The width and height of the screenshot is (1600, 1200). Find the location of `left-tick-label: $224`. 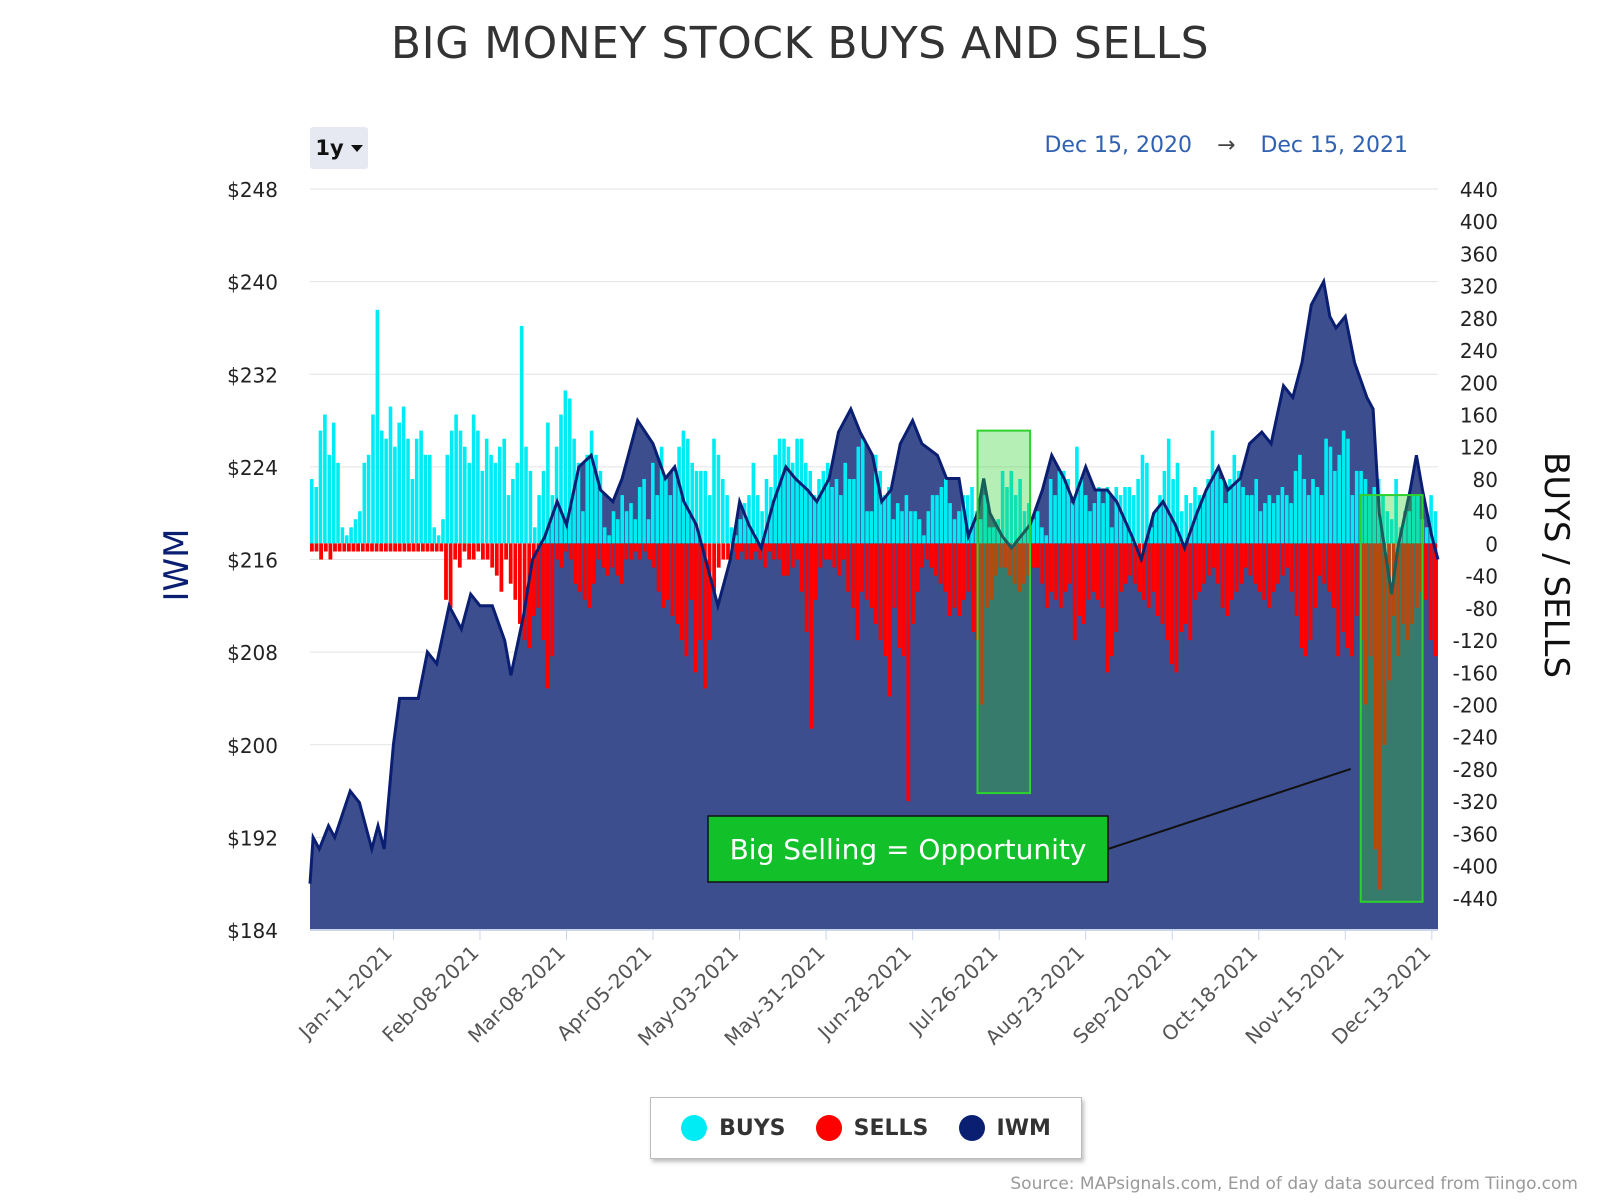

left-tick-label: $224 is located at coordinates (252, 468).